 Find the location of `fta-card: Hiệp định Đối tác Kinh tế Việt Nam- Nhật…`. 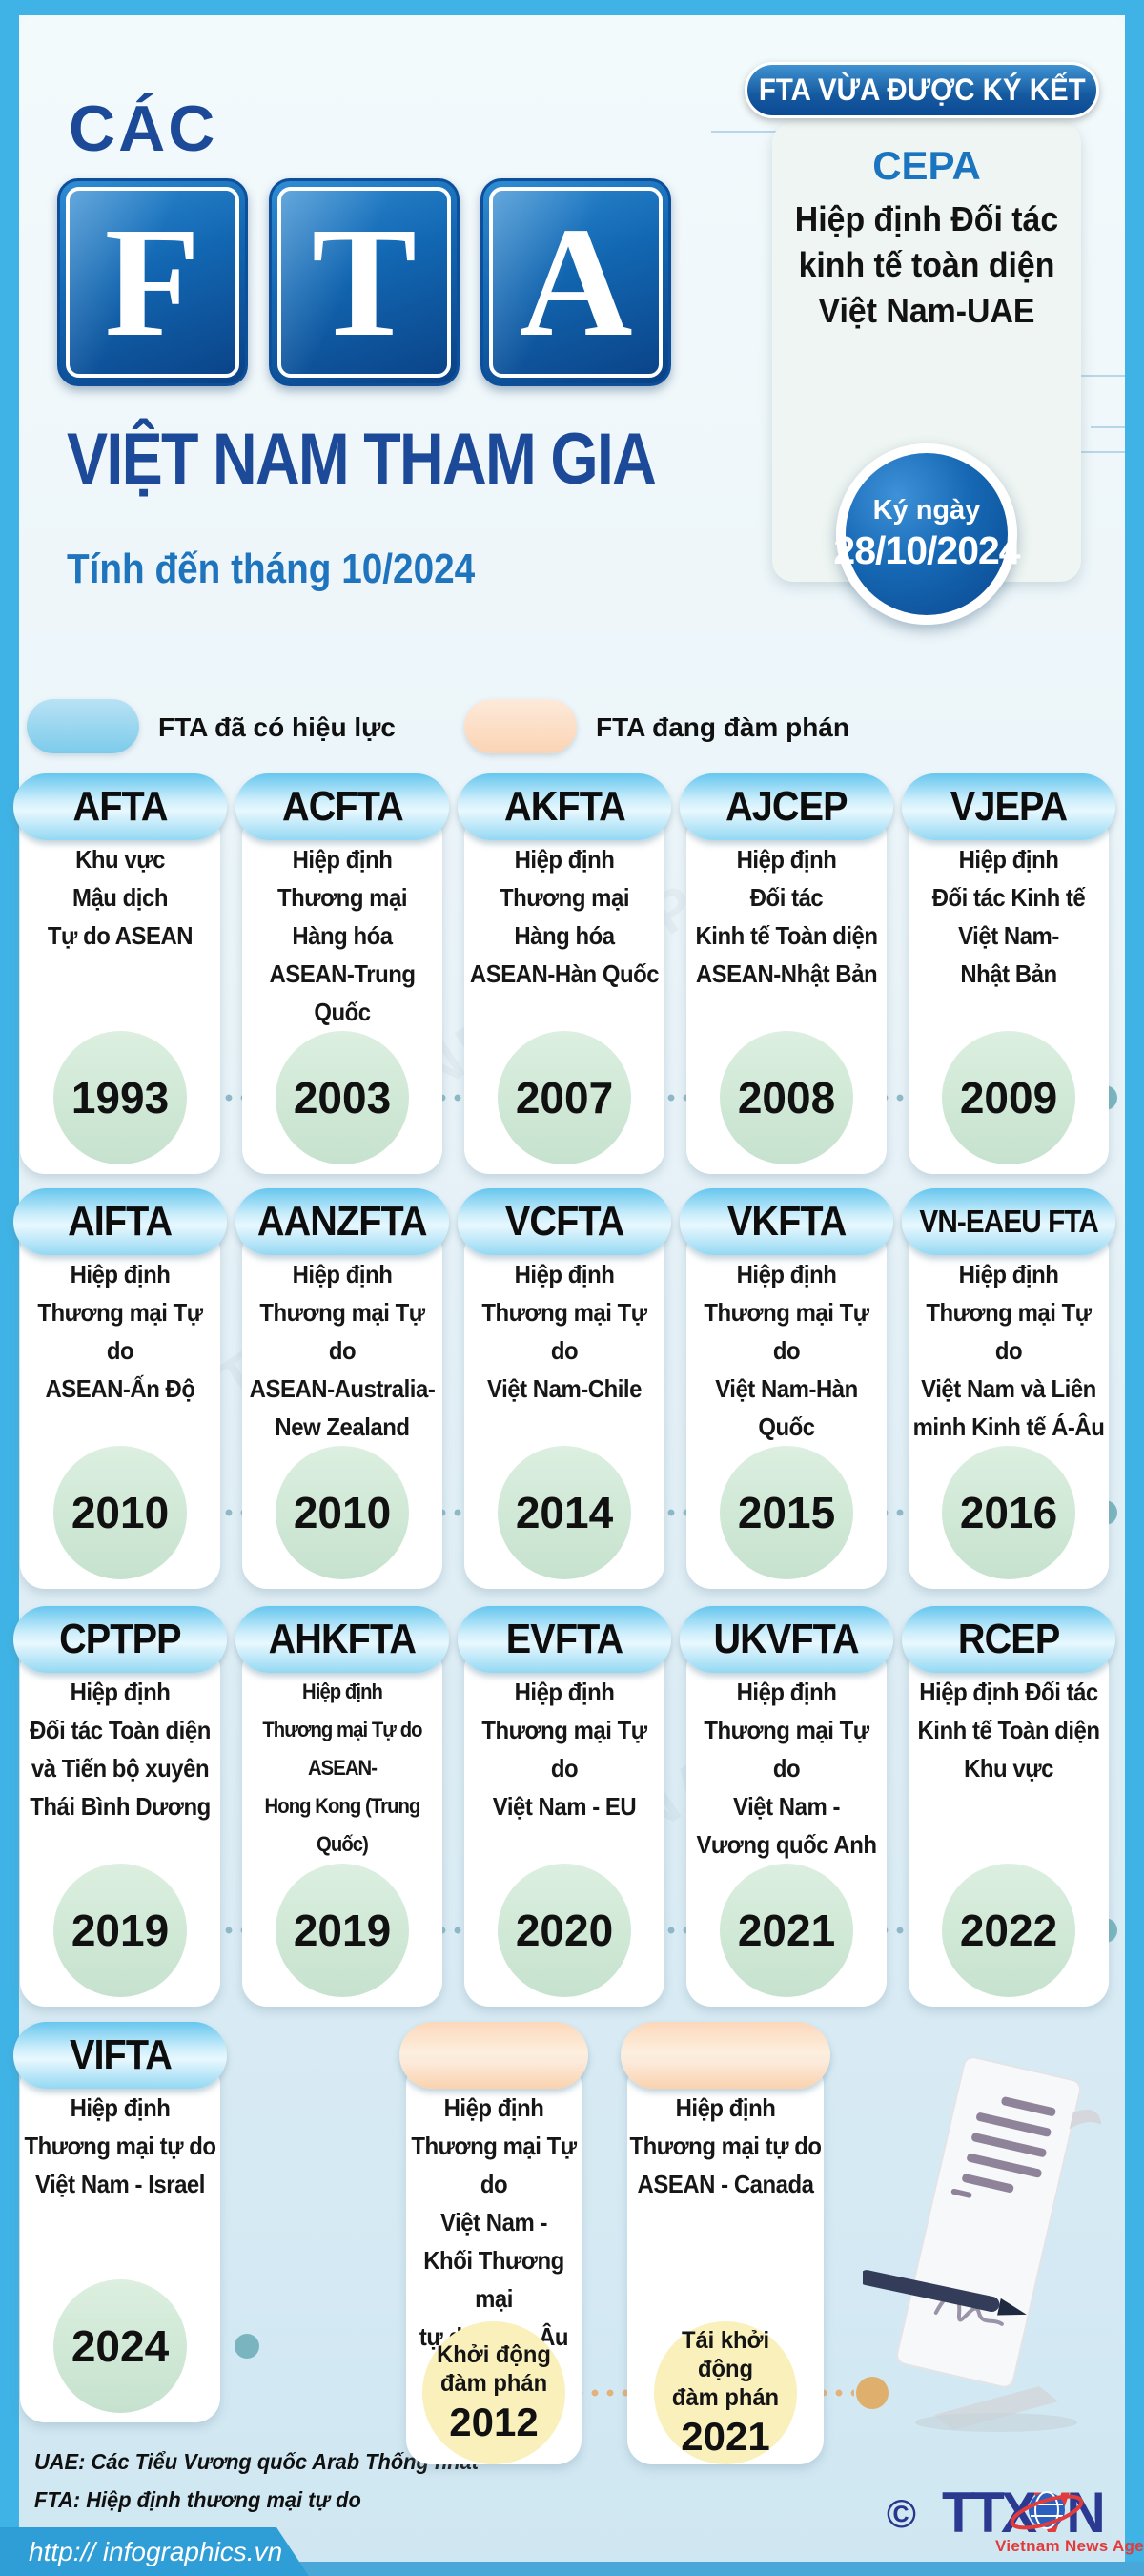

fta-card: Hiệp định Đối tác Kinh tế Việt Nam- Nhật… is located at coordinates (1008, 973).